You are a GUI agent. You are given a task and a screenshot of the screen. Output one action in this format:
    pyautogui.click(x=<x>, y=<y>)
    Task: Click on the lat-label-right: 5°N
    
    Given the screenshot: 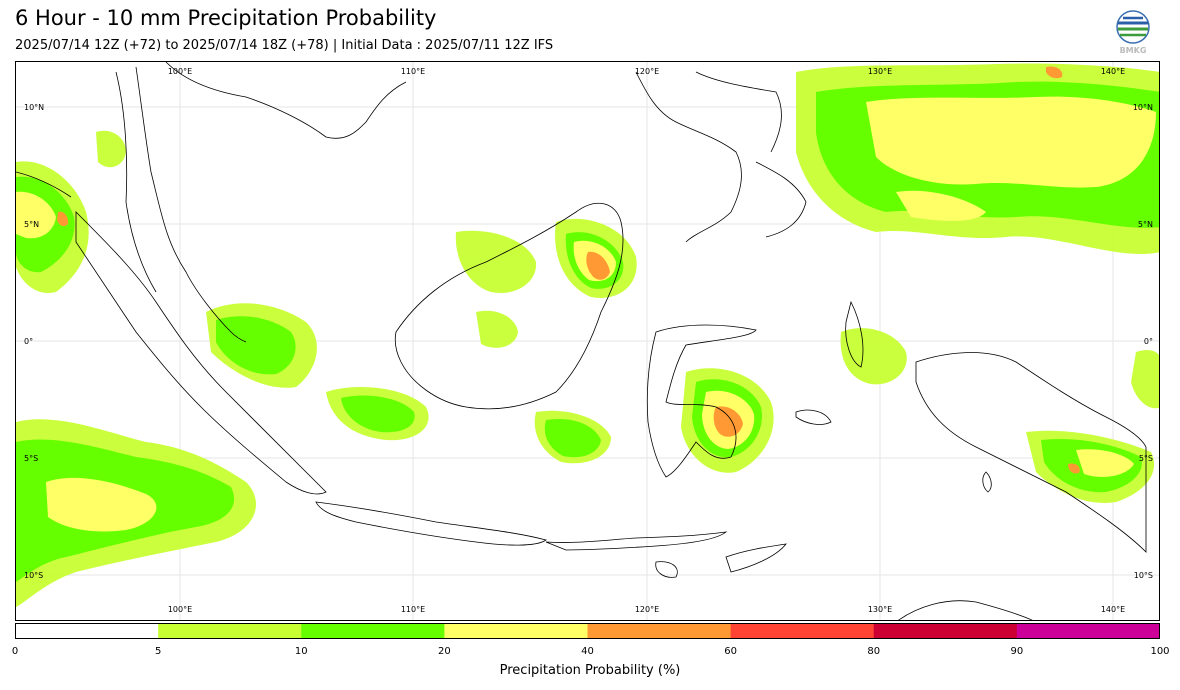 What is the action you would take?
    pyautogui.click(x=1145, y=224)
    